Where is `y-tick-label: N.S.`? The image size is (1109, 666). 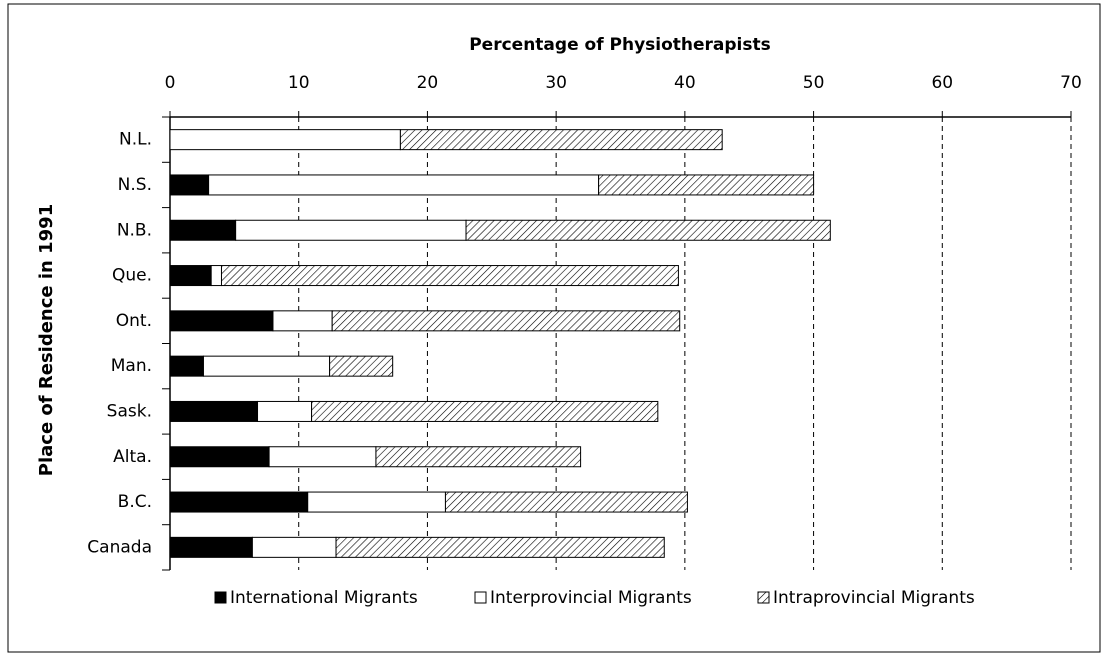 y-tick-label: N.S. is located at coordinates (135, 185).